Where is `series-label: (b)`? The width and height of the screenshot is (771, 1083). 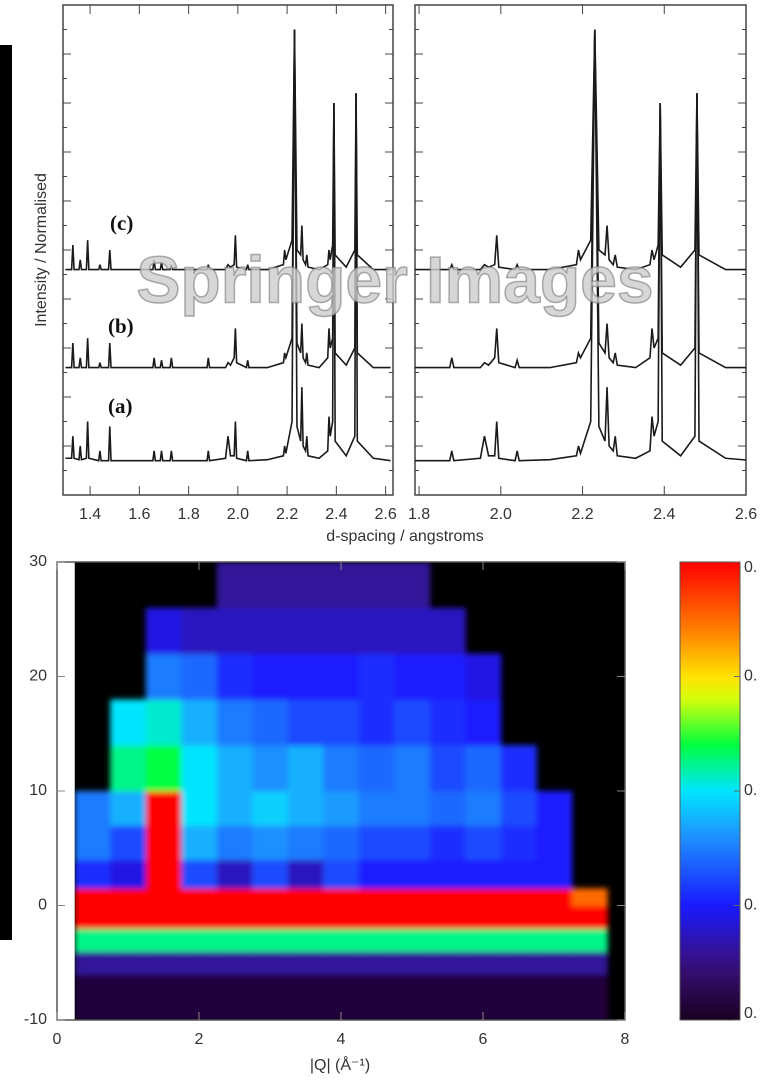
series-label: (b) is located at coordinates (121, 326).